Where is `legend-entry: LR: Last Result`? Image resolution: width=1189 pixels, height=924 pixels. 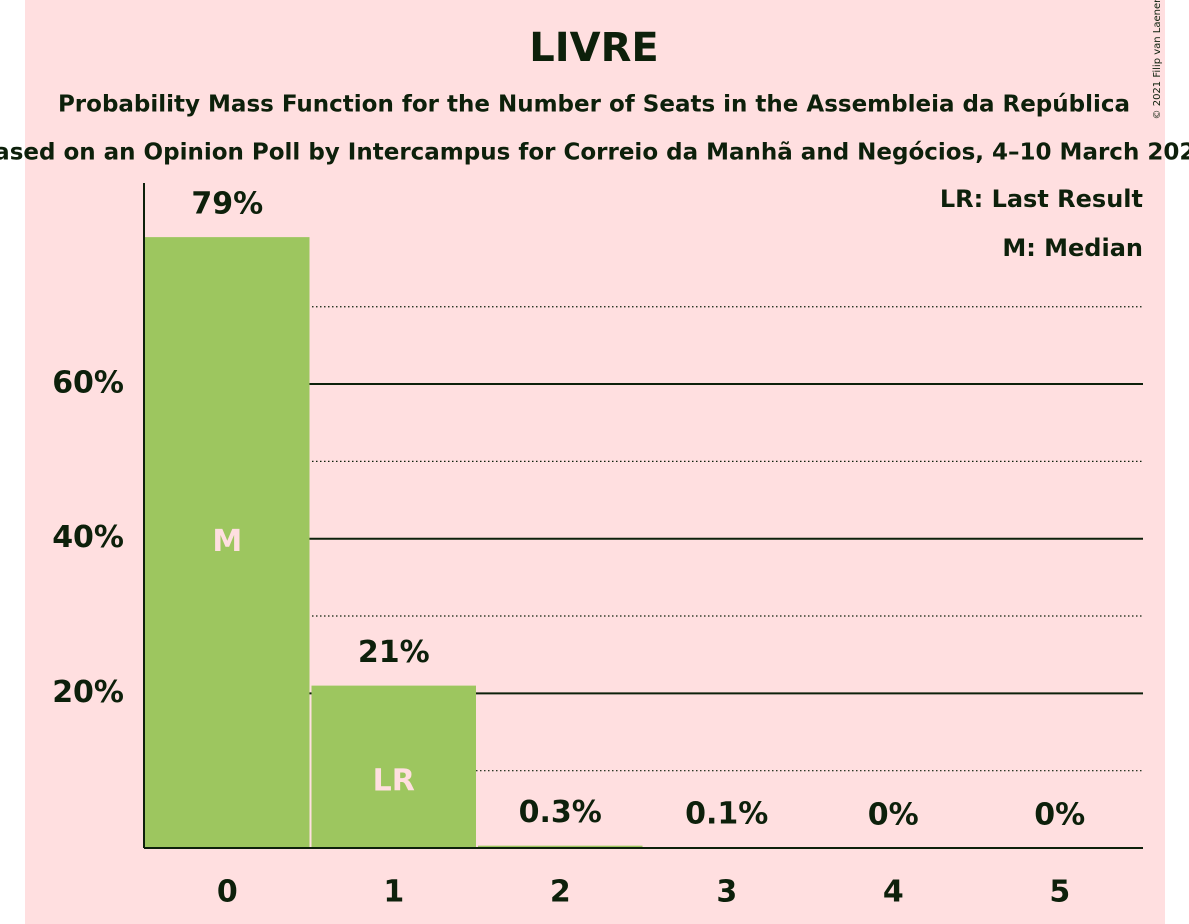
legend-entry: LR: Last Result is located at coordinates (1041, 199).